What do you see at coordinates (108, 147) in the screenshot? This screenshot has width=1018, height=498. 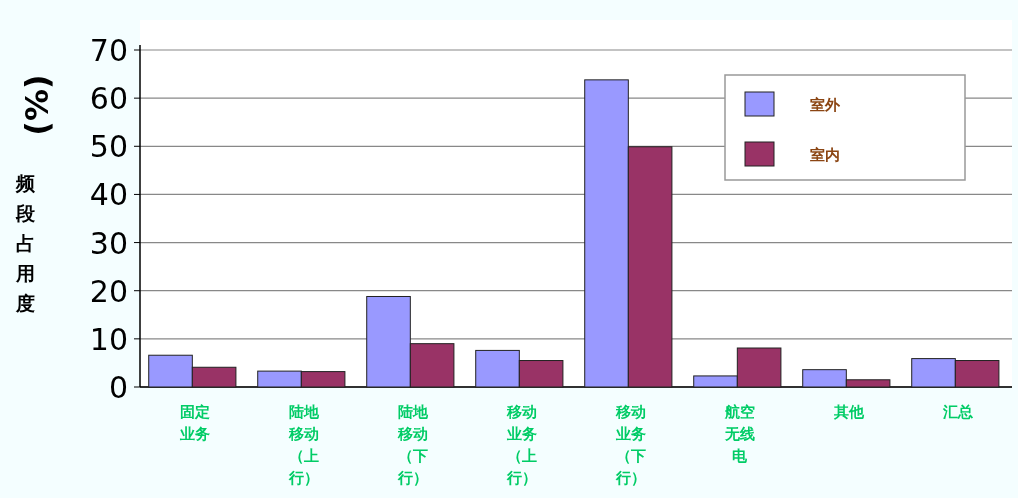 I see `y-tick-label: 50` at bounding box center [108, 147].